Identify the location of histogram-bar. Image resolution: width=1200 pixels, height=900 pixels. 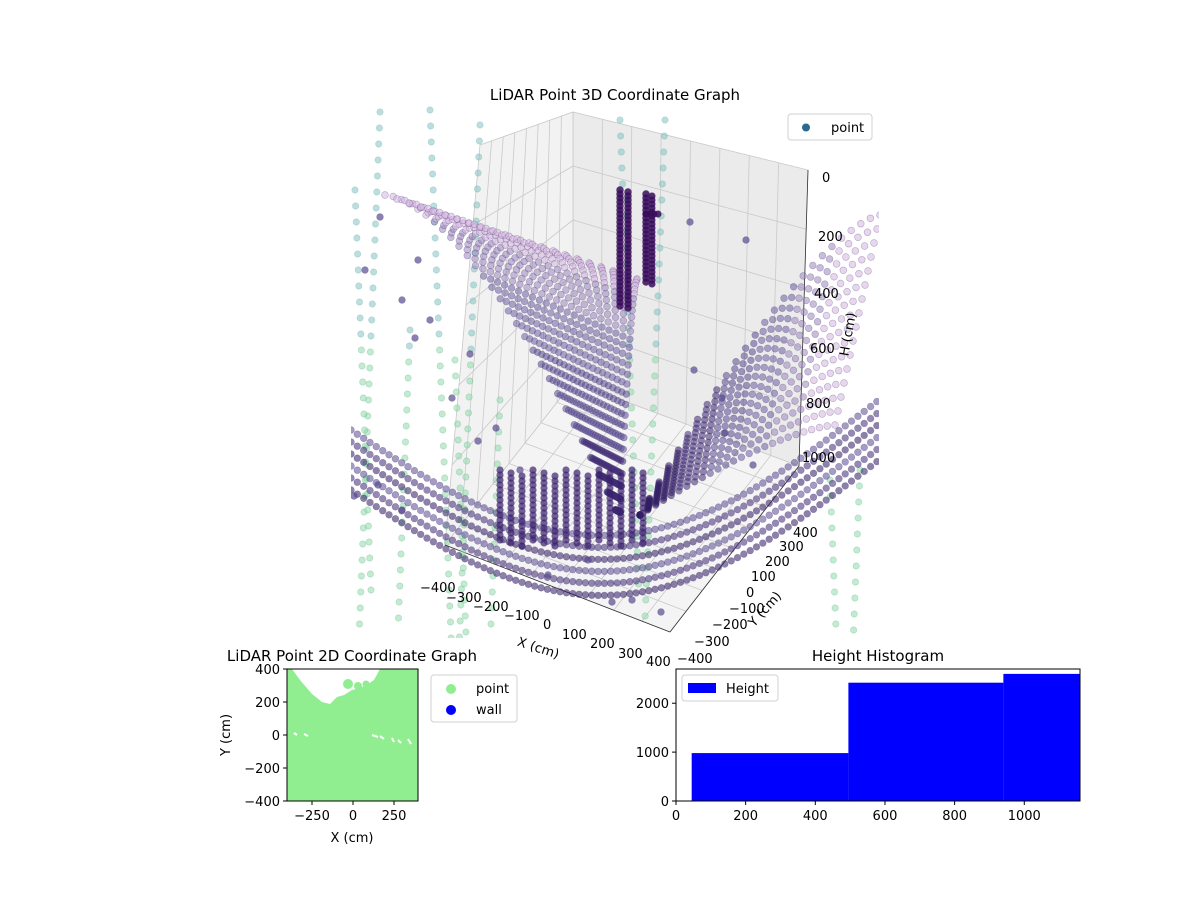
(1041, 737).